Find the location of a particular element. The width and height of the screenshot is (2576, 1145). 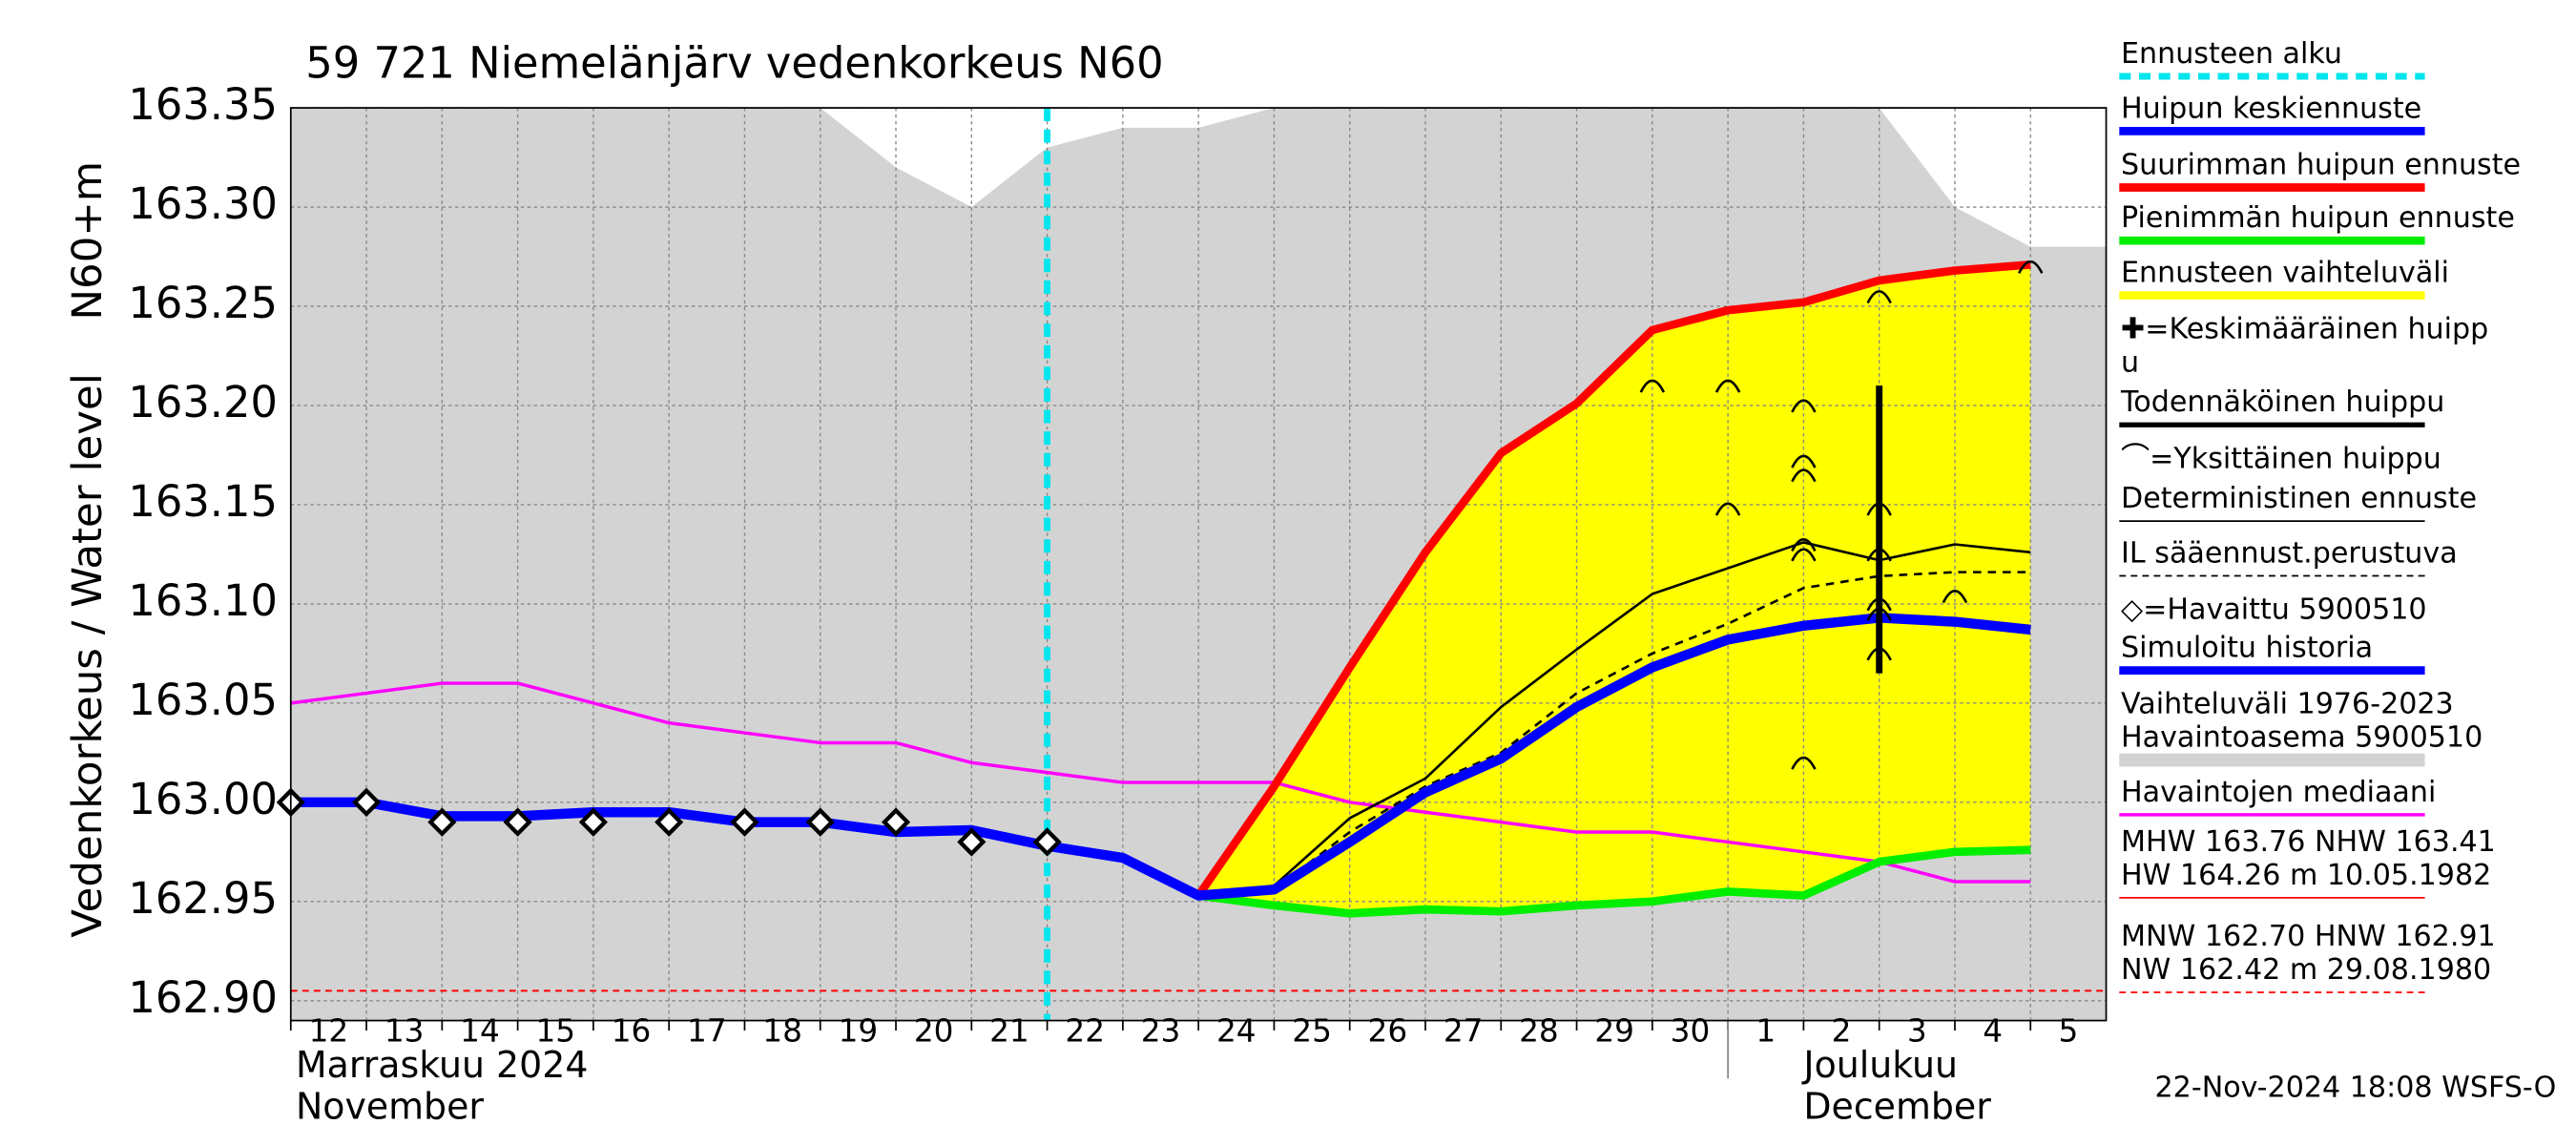

legend-text: Suurimman huipun ennuste is located at coordinates (2321, 165).